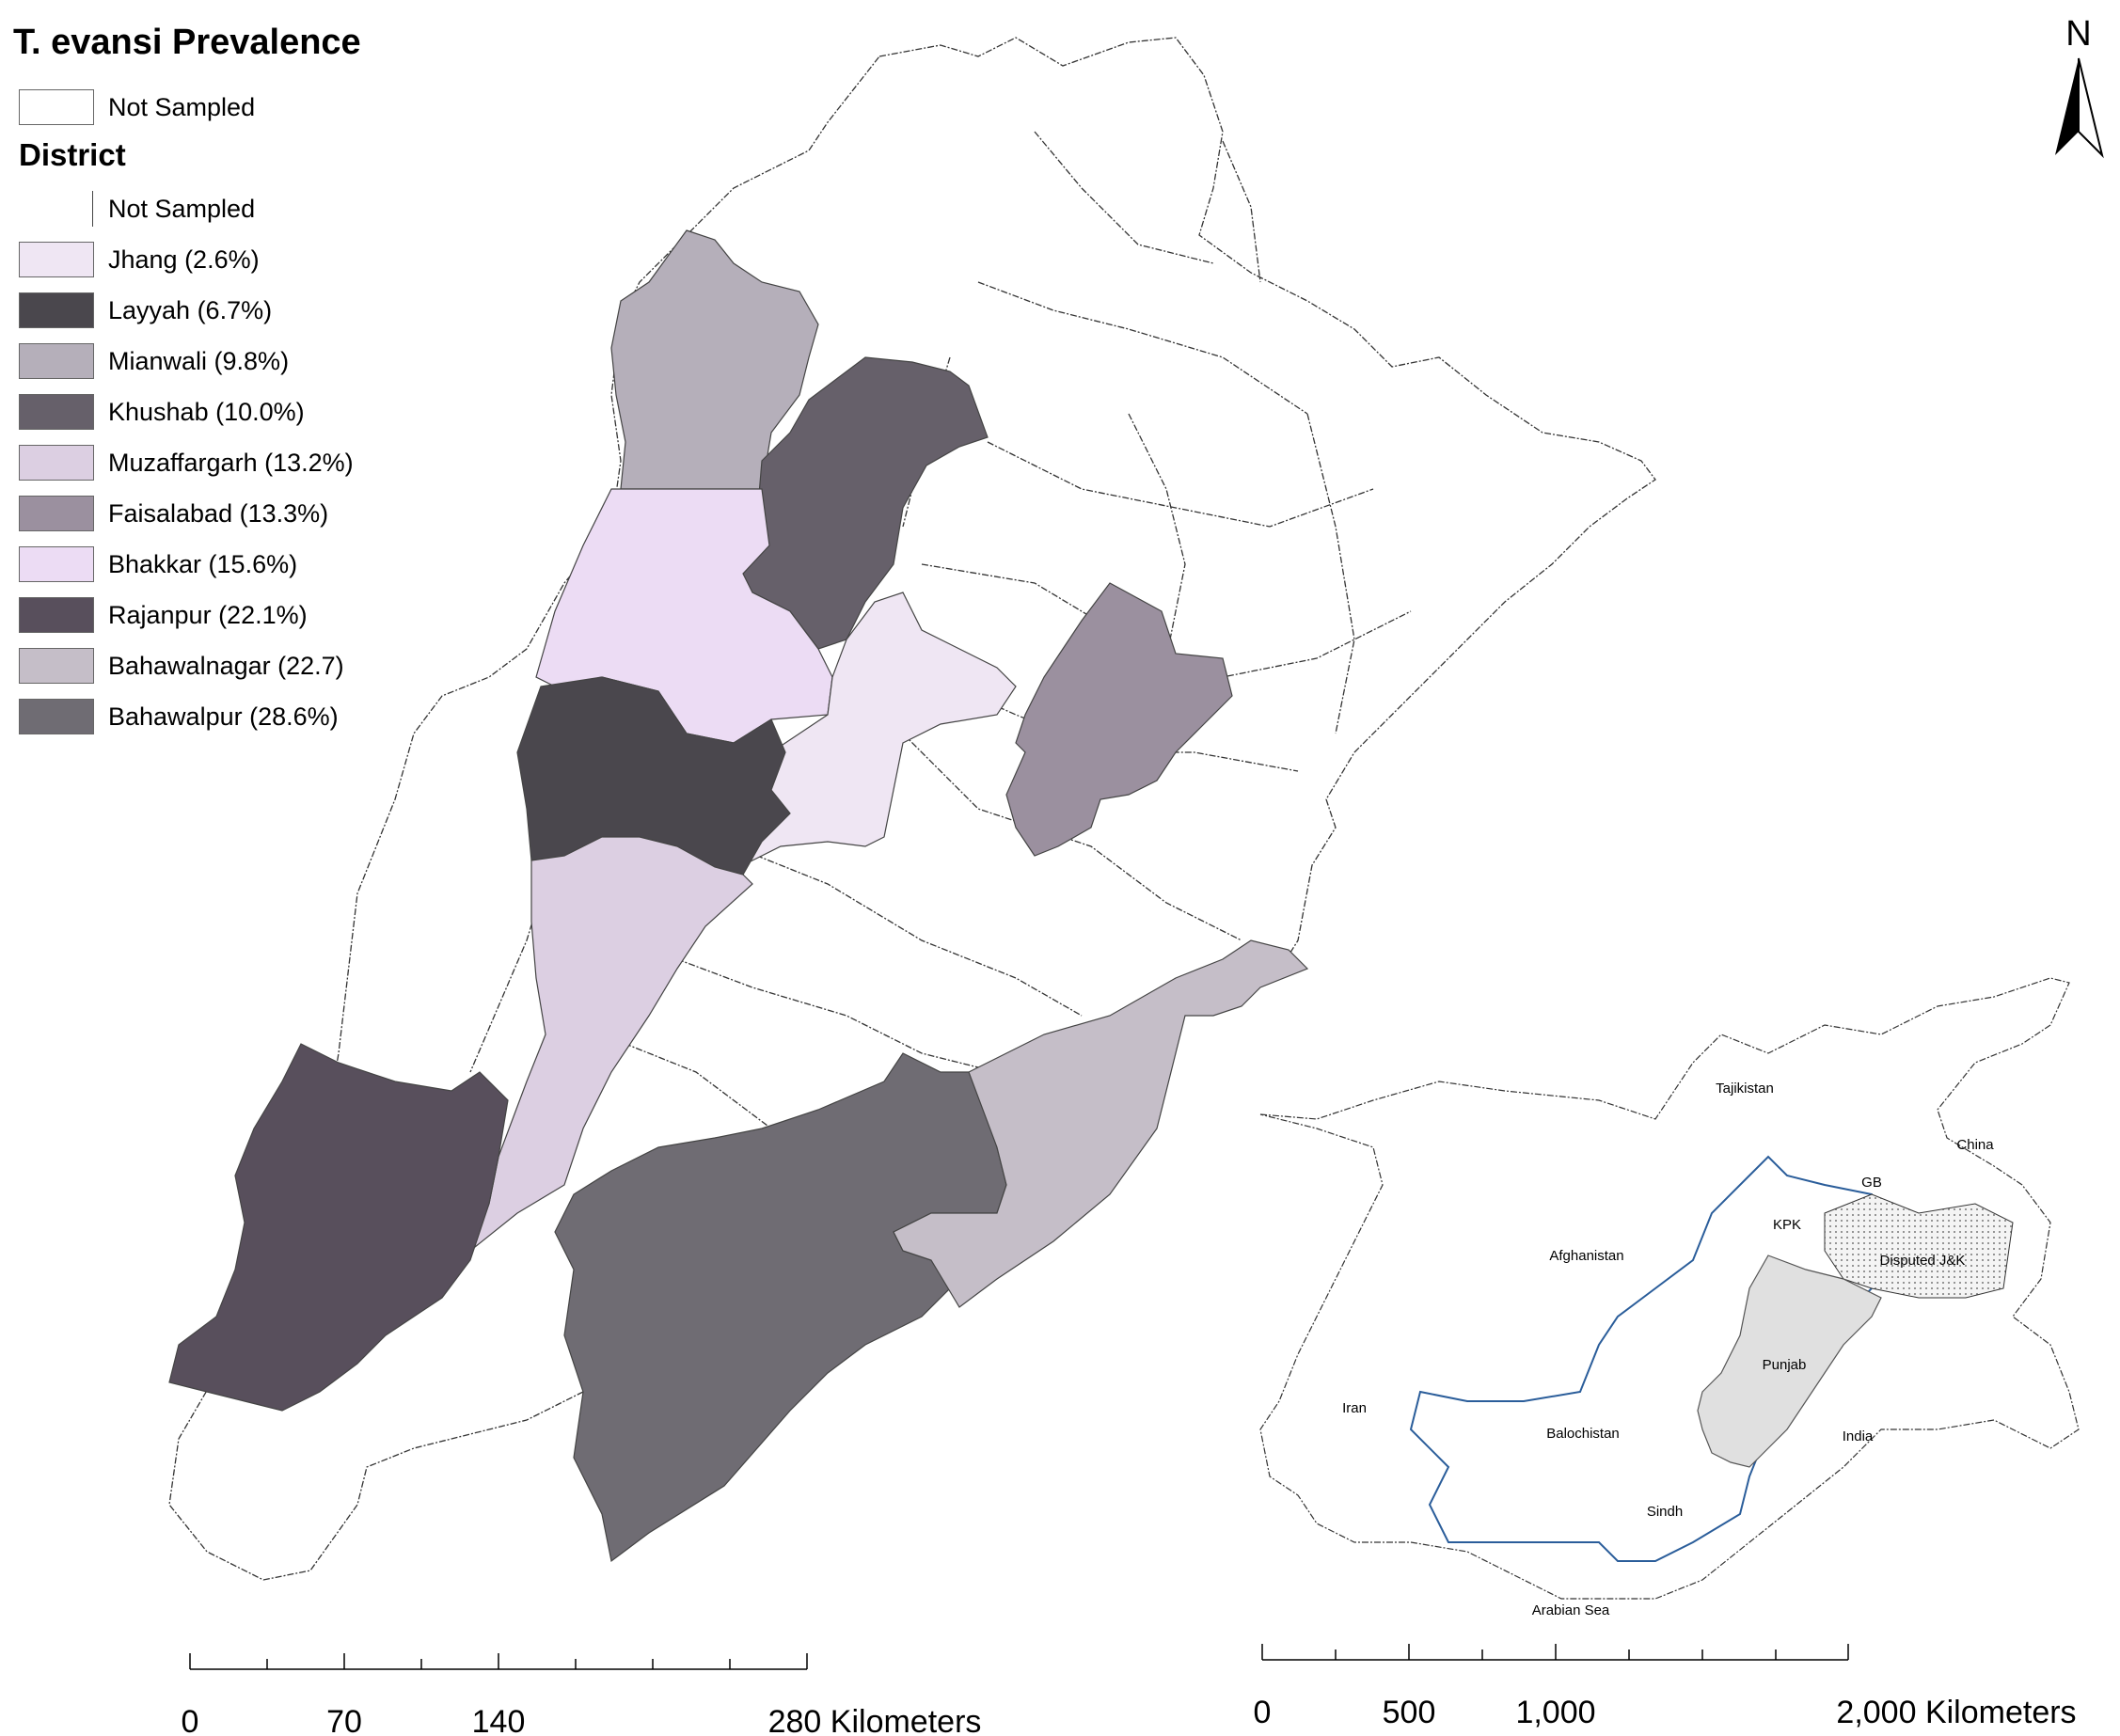 The height and width of the screenshot is (1736, 2120). I want to click on district-faisalabad, so click(1119, 719).